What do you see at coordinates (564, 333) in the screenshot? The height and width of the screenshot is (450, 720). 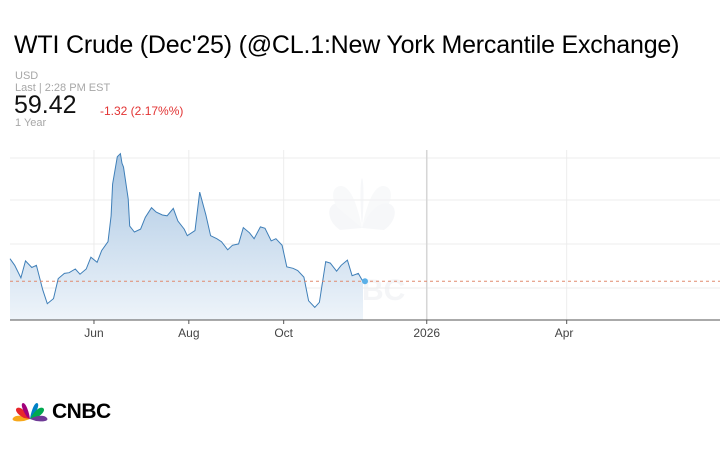 I see `x-tick-label: Apr` at bounding box center [564, 333].